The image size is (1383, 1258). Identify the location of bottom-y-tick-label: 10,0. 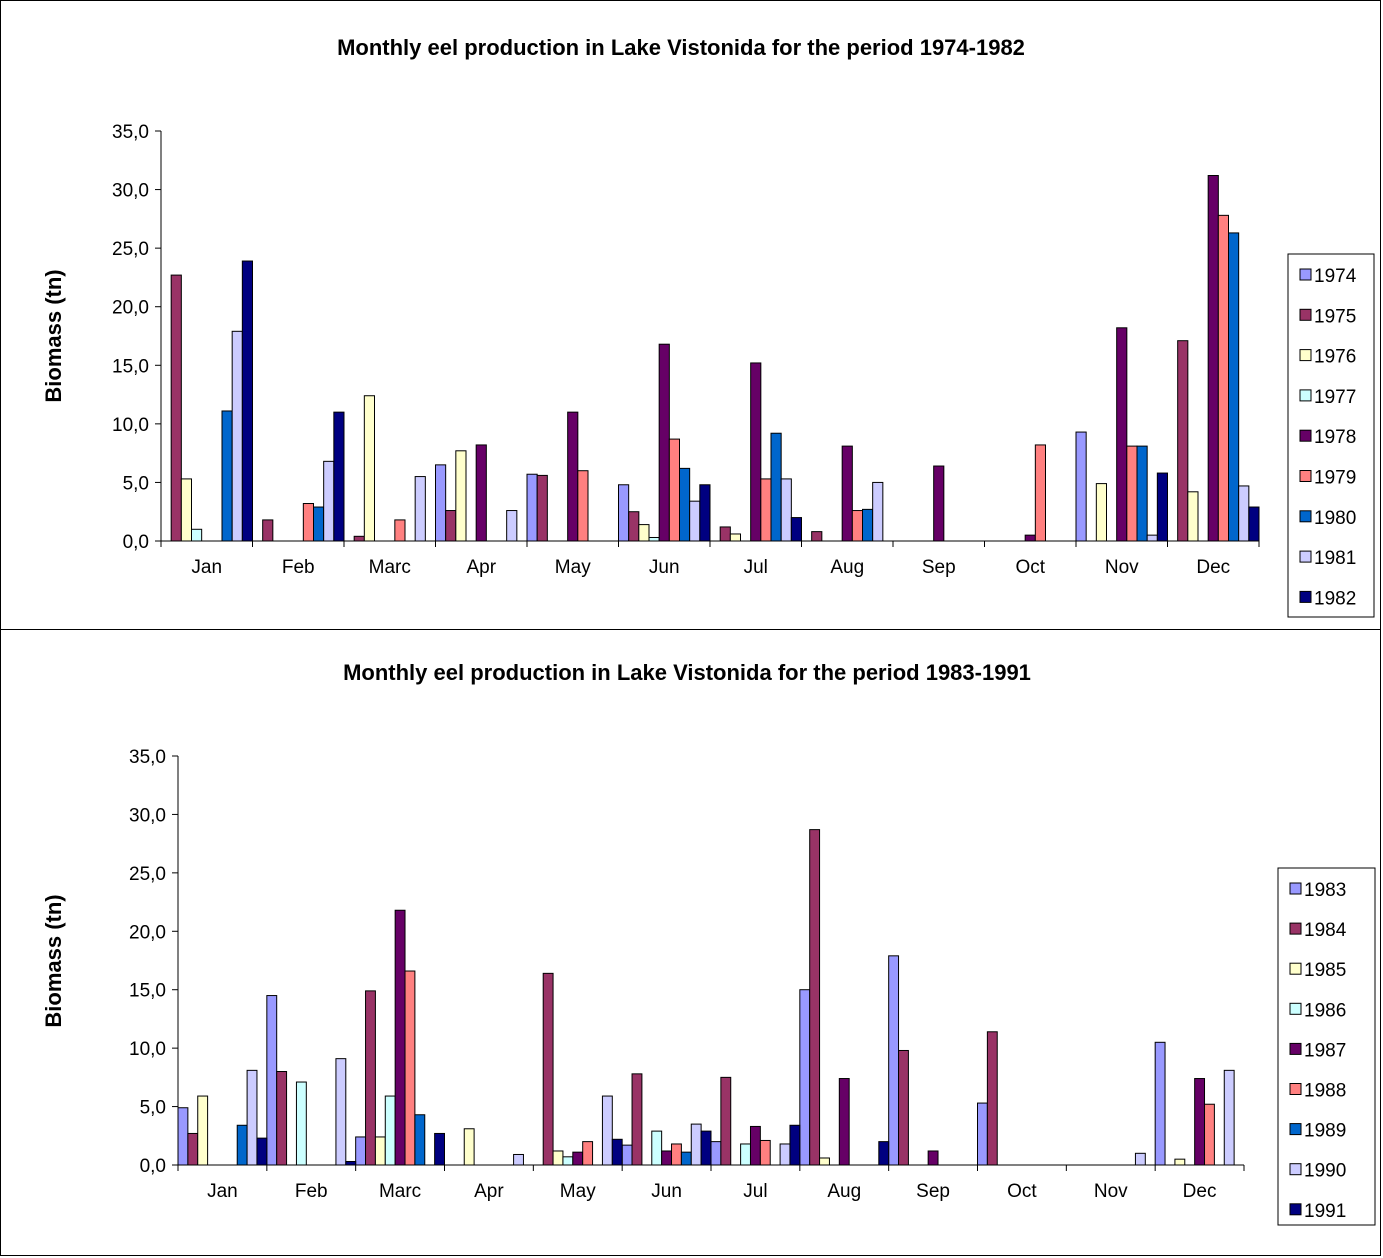
(147, 1049).